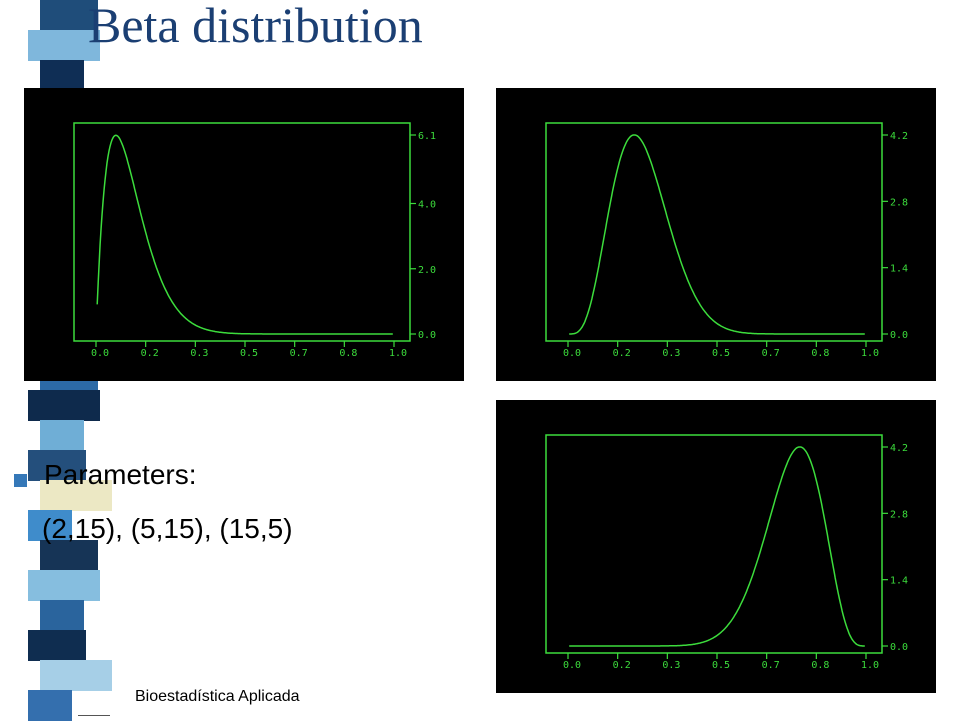  Describe the element at coordinates (427, 270) in the screenshot. I see `y-tick-label: 2.0` at that location.